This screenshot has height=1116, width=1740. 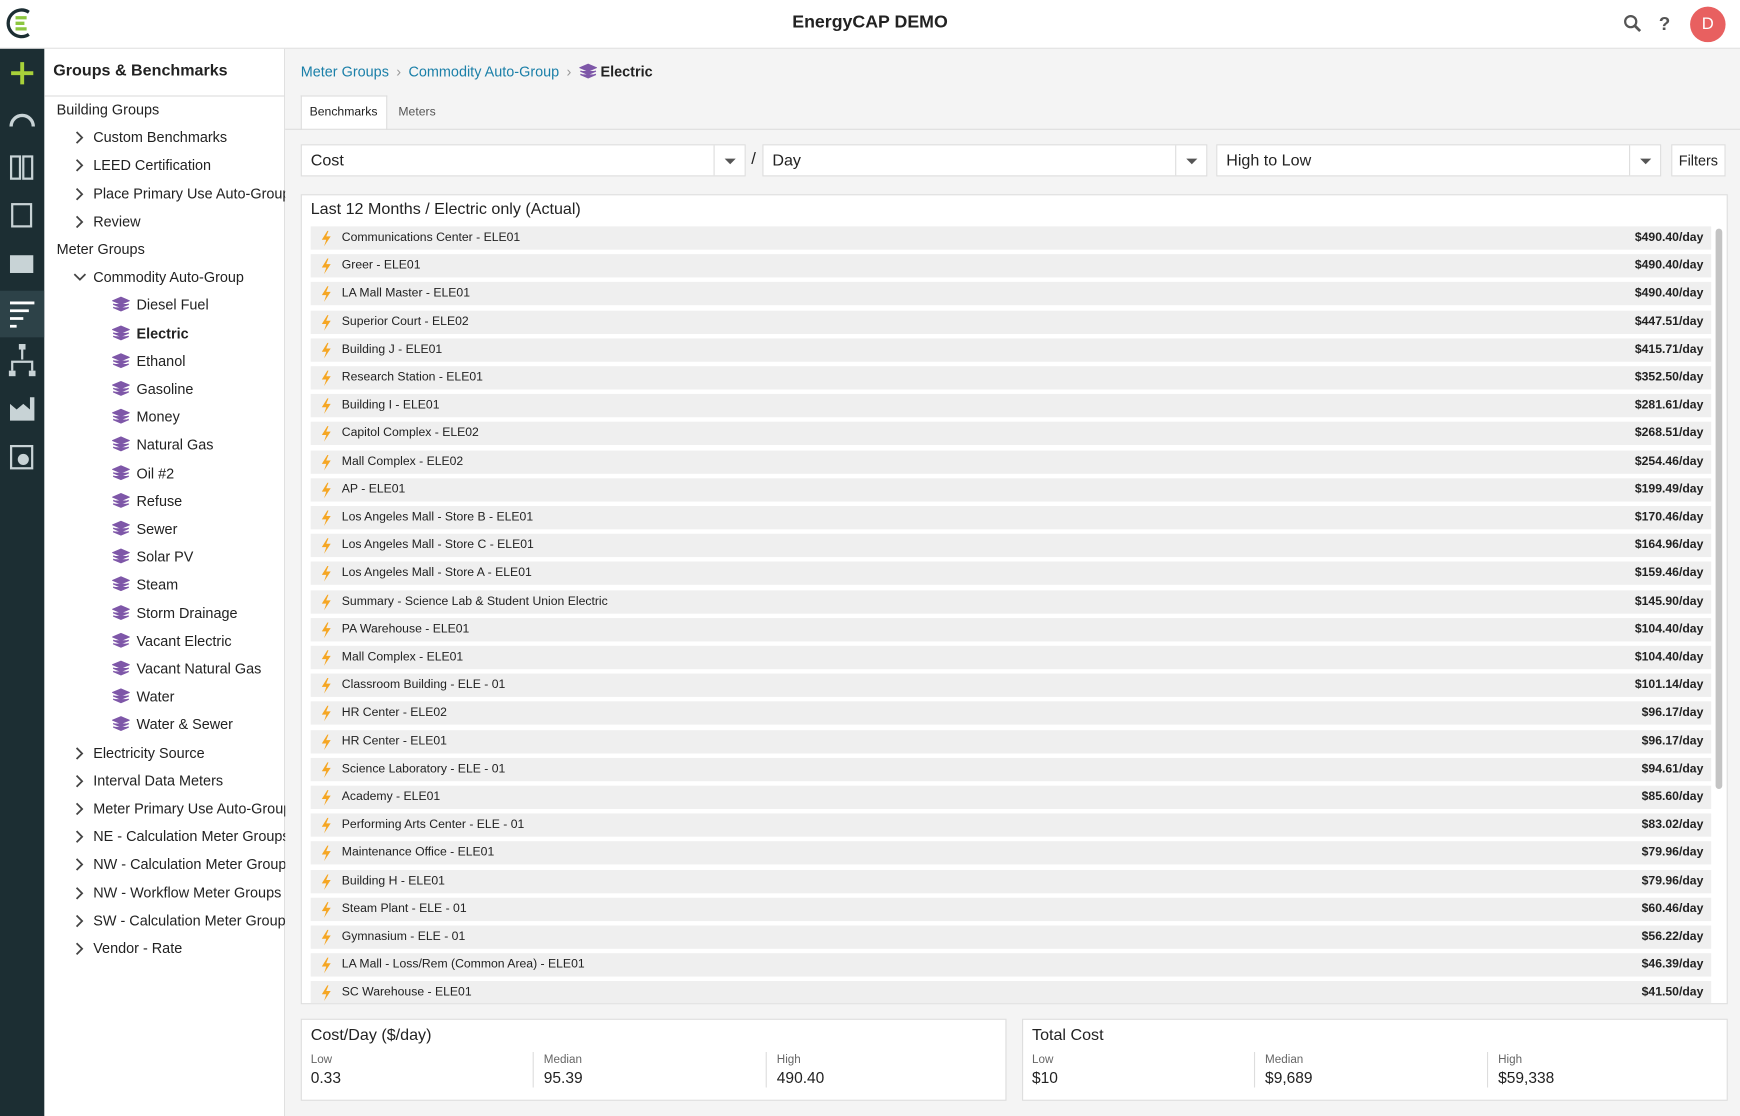 I want to click on tab: Benchmarks, so click(x=343, y=112).